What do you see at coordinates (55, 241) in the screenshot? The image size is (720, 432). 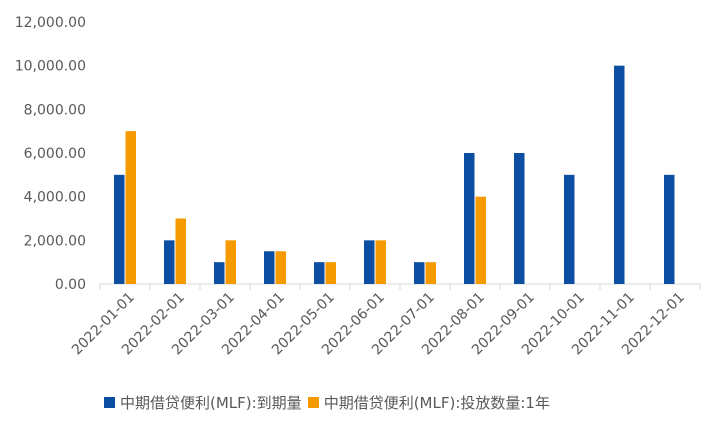 I see `y-tick-label: 2,000.00` at bounding box center [55, 241].